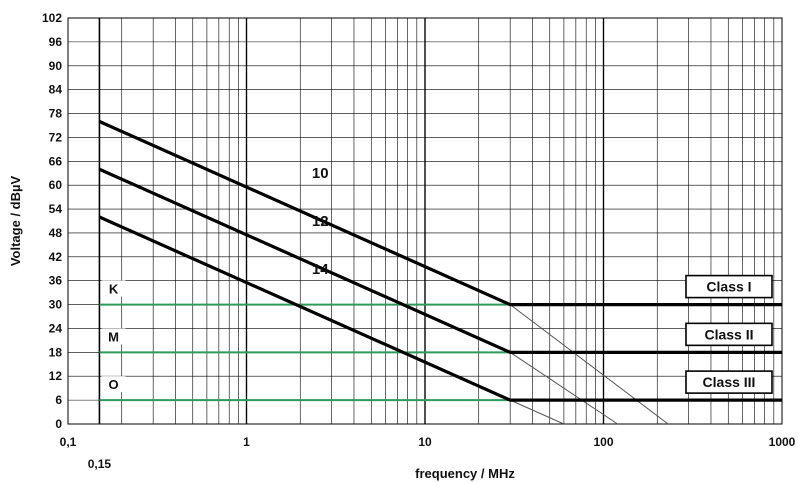 The width and height of the screenshot is (798, 482). What do you see at coordinates (56, 281) in the screenshot?
I see `y-tick-label: 36` at bounding box center [56, 281].